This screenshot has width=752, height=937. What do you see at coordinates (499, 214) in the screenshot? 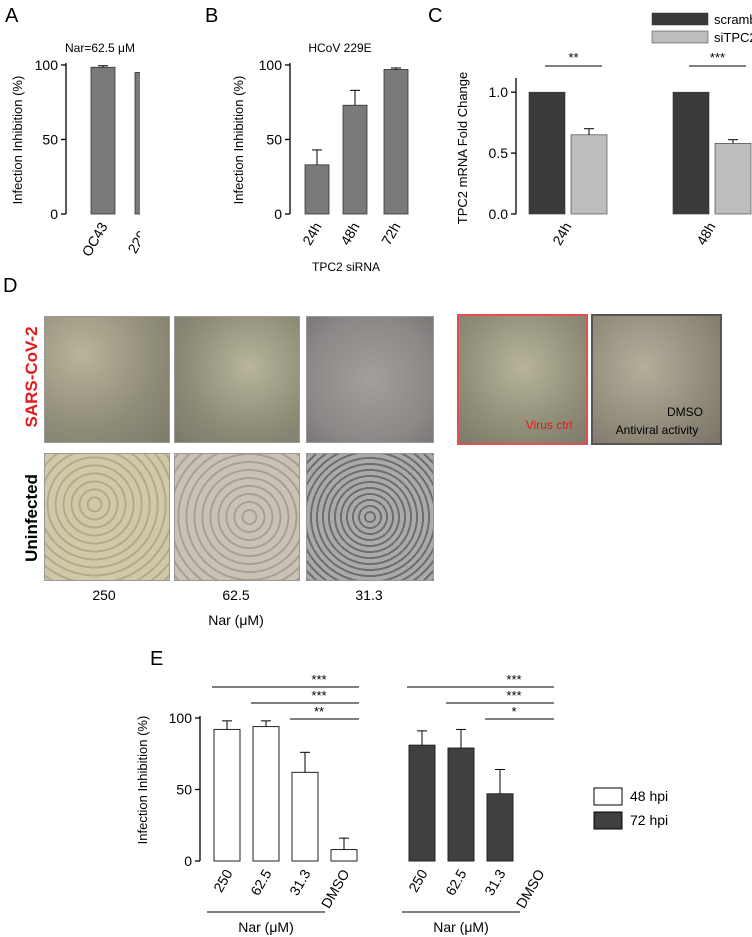
I see `chart-c-y-tick-label: 0.0` at bounding box center [499, 214].